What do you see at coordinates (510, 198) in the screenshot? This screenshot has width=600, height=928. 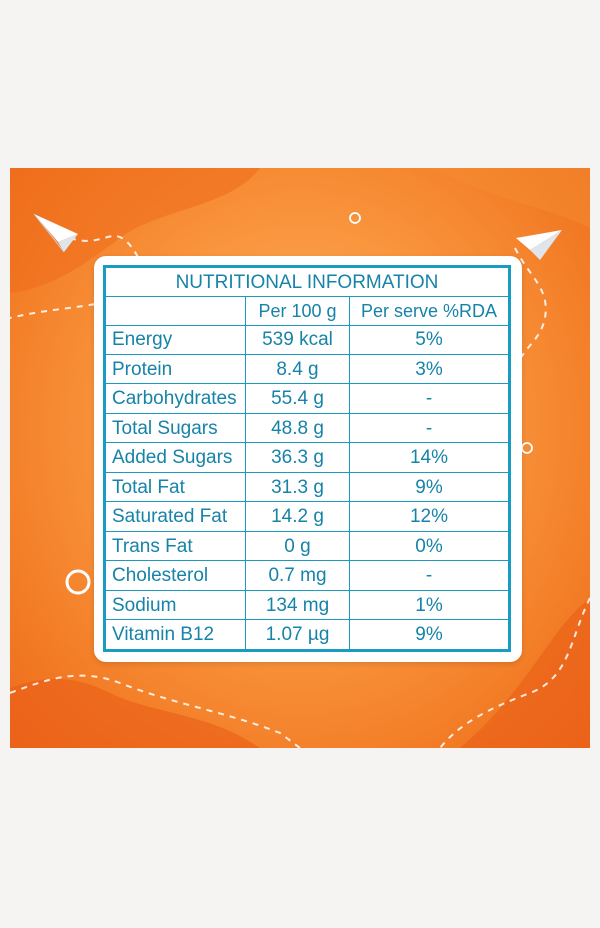 I see `top-right-blob` at bounding box center [510, 198].